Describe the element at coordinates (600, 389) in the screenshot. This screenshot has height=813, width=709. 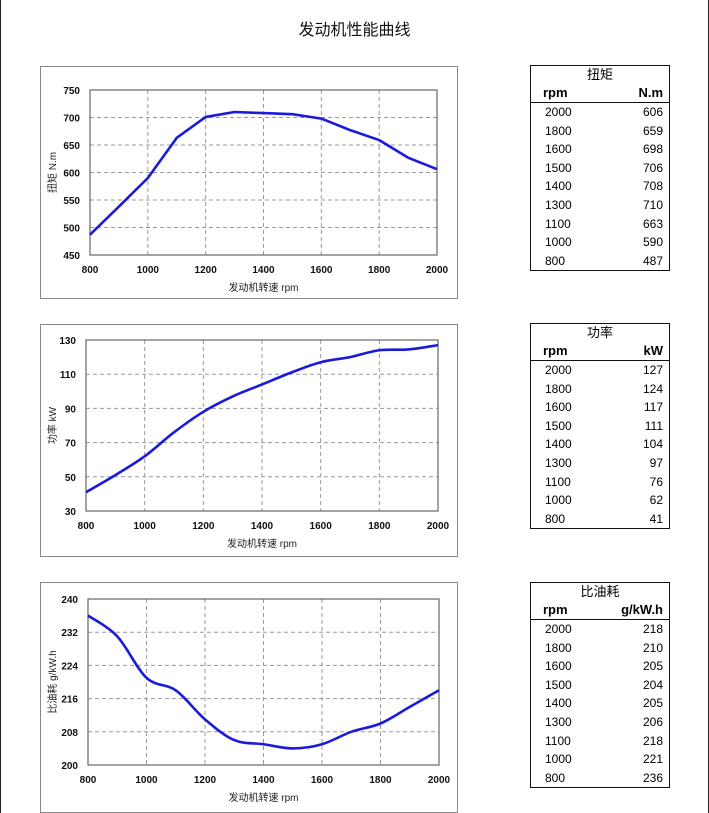
I see `table-row: 1800 124` at that location.